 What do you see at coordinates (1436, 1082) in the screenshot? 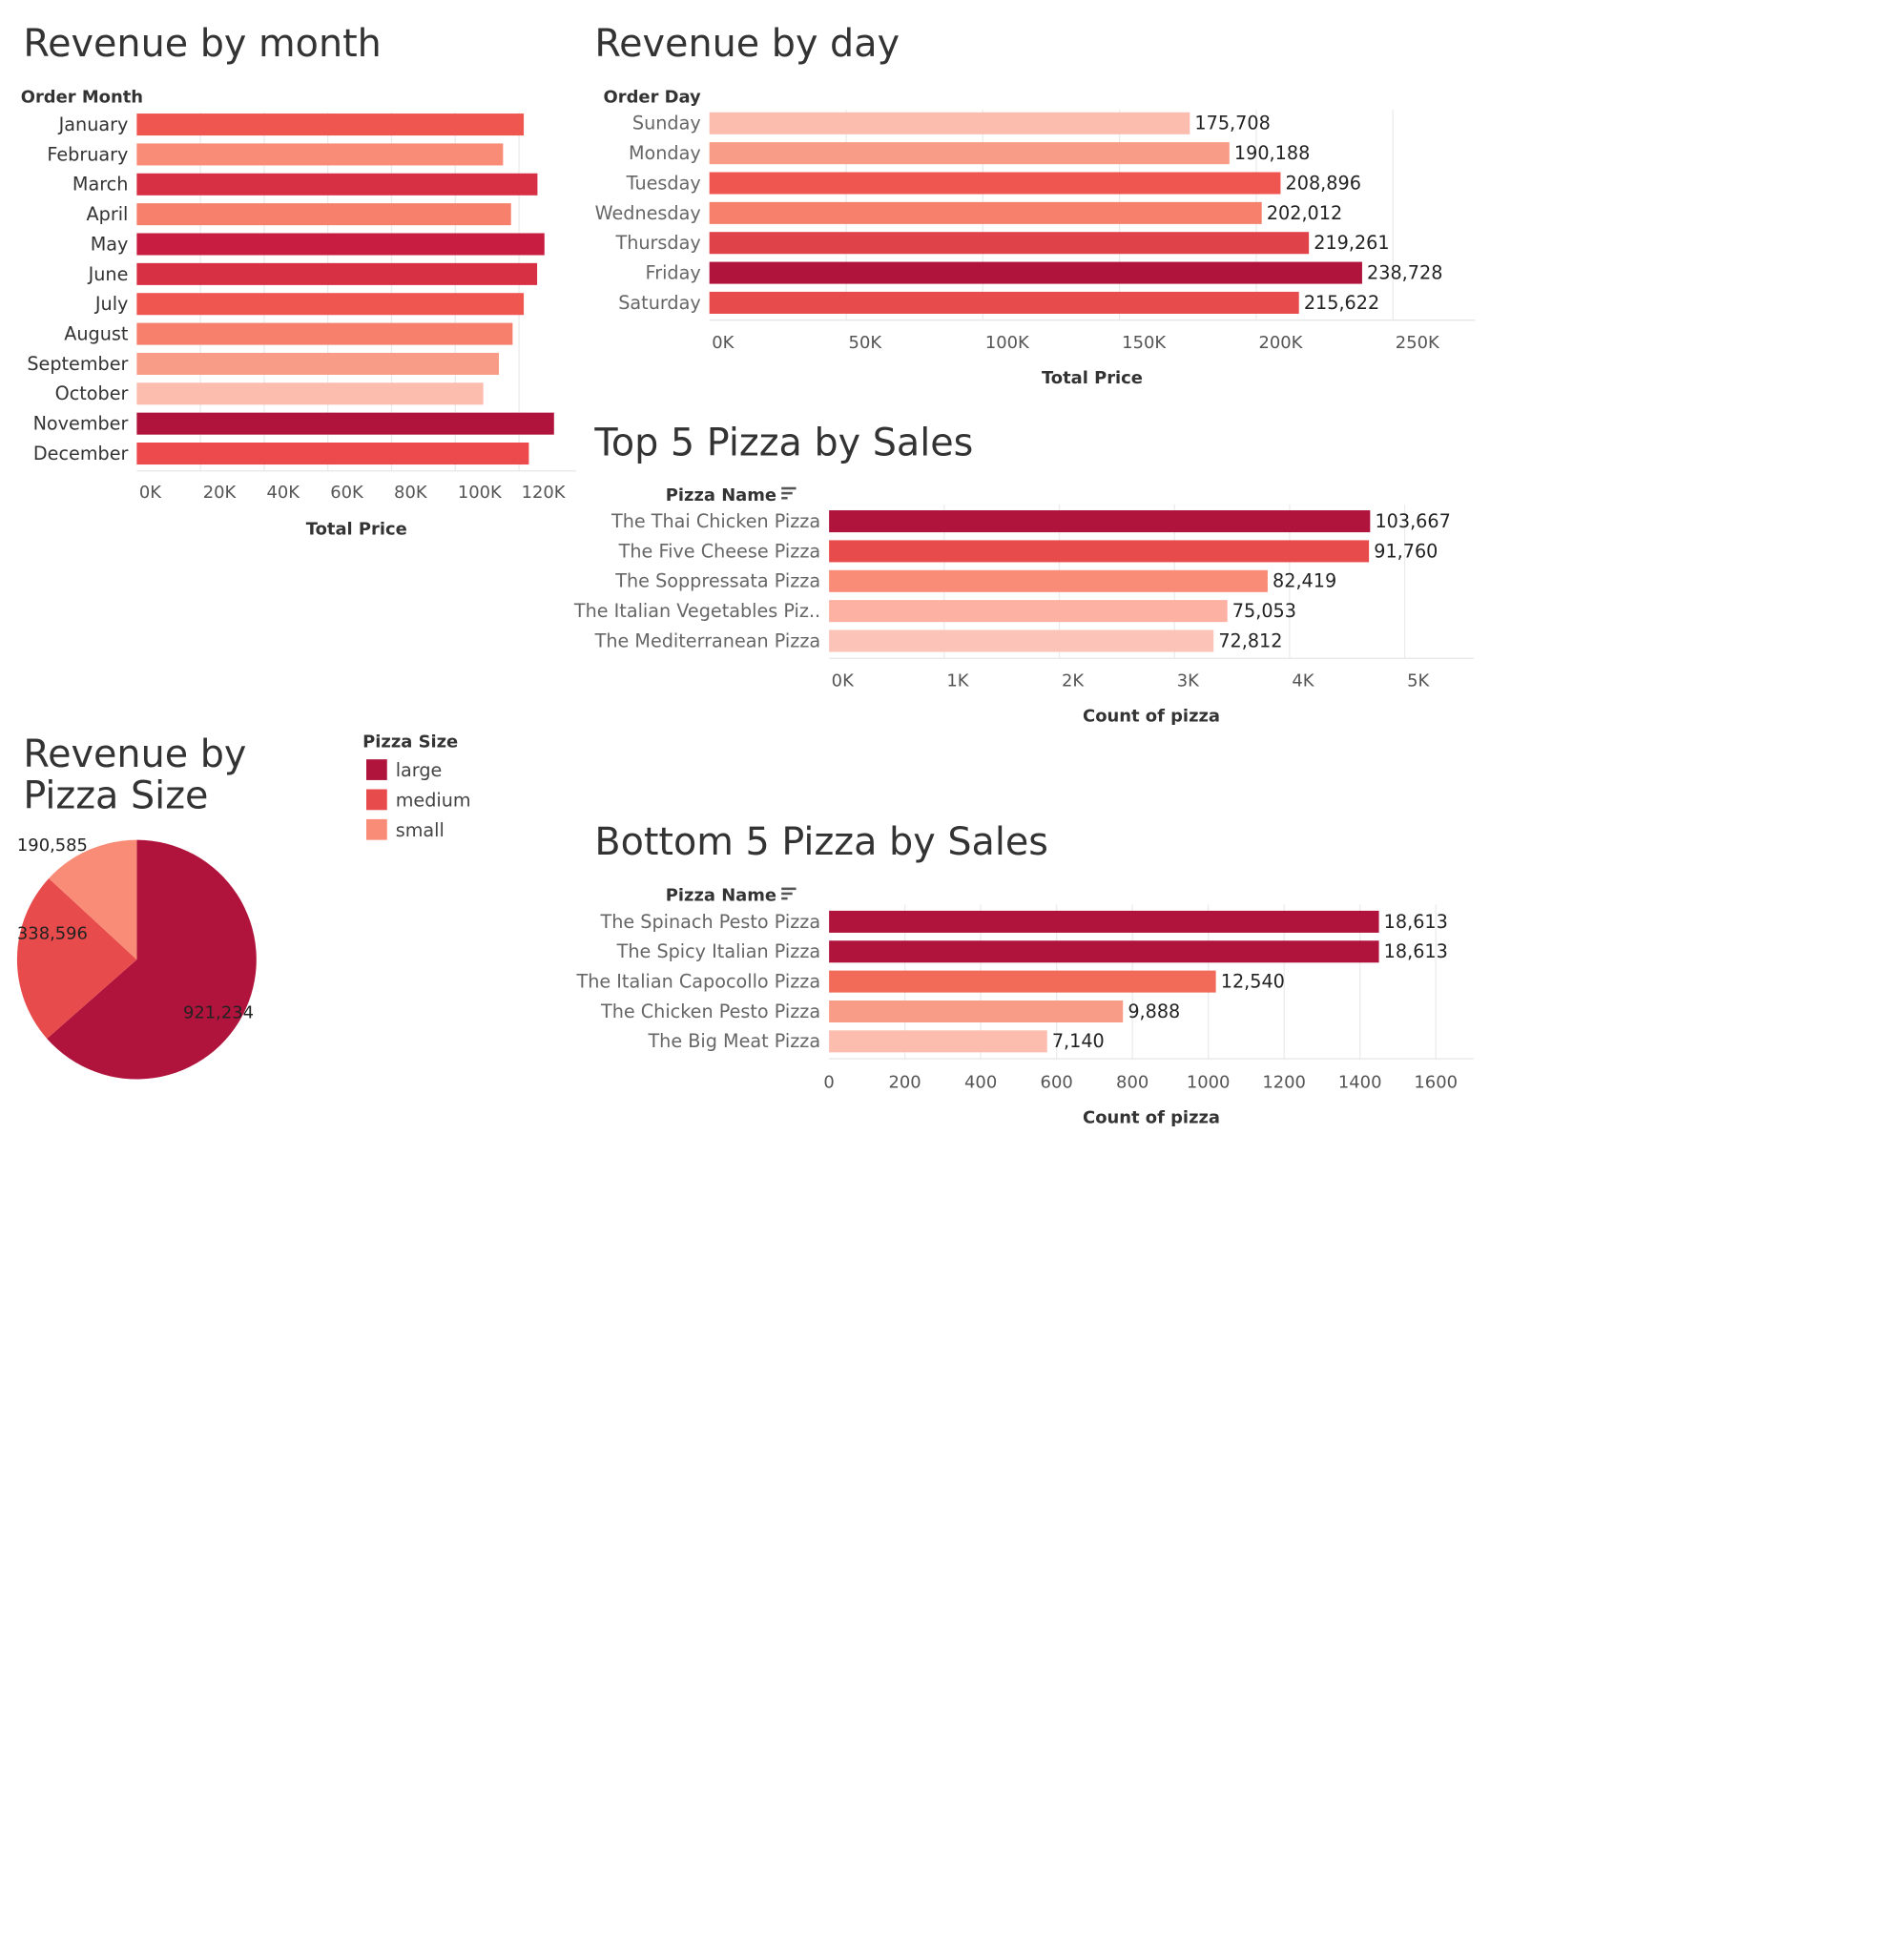
I see `x-tick-label: 1600` at bounding box center [1436, 1082].